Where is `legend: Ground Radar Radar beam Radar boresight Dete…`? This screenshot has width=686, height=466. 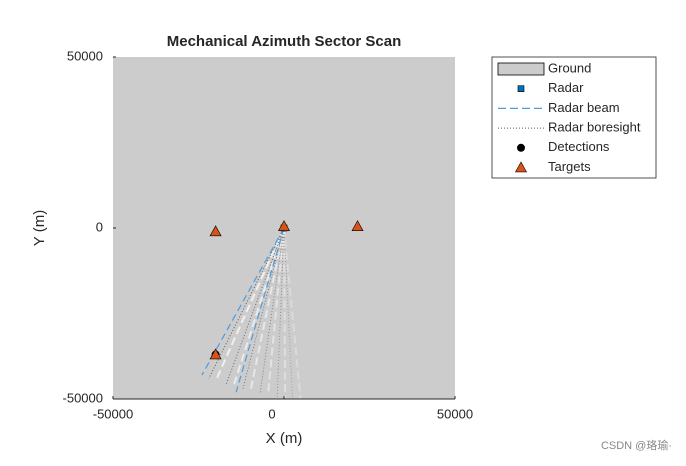 legend: Ground Radar Radar beam Radar boresight Dete… is located at coordinates (574, 117).